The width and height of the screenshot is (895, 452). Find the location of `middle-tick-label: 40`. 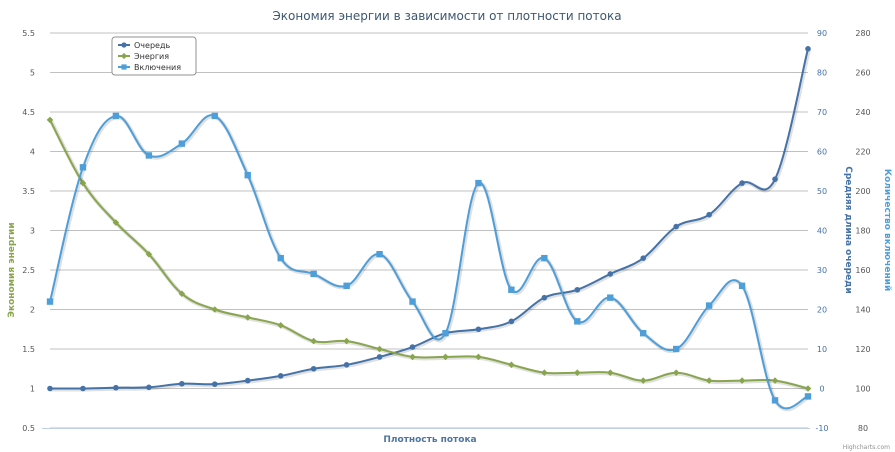

middle-tick-label: 40 is located at coordinates (822, 231).